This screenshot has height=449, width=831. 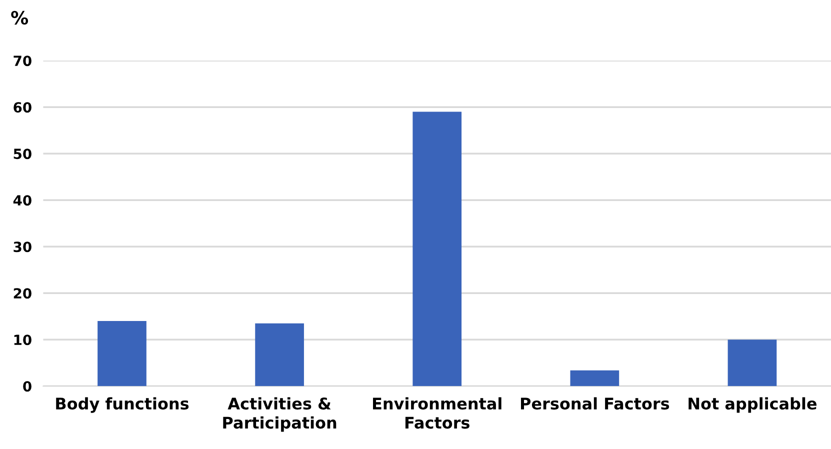 I want to click on y-tick-label: 0, so click(x=27, y=386).